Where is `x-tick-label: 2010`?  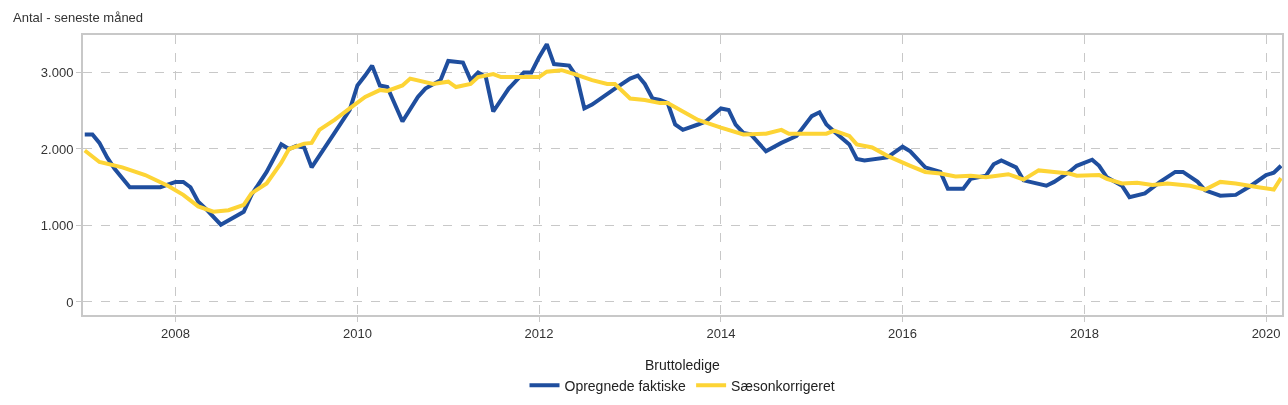
x-tick-label: 2010 is located at coordinates (357, 333).